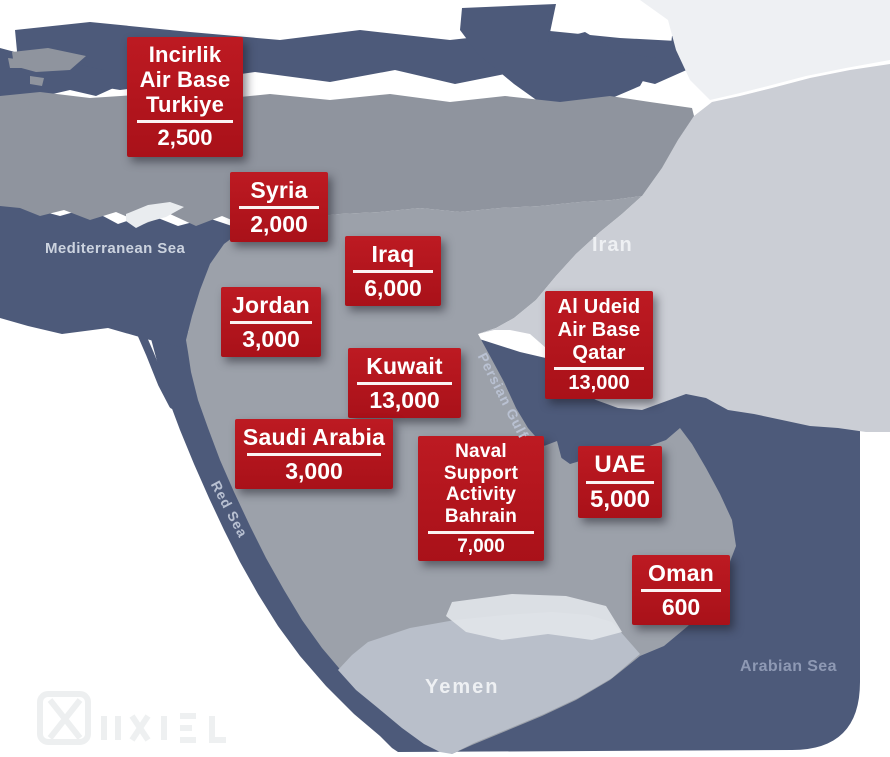  I want to click on base-label-oman: Oman 600, so click(681, 590).